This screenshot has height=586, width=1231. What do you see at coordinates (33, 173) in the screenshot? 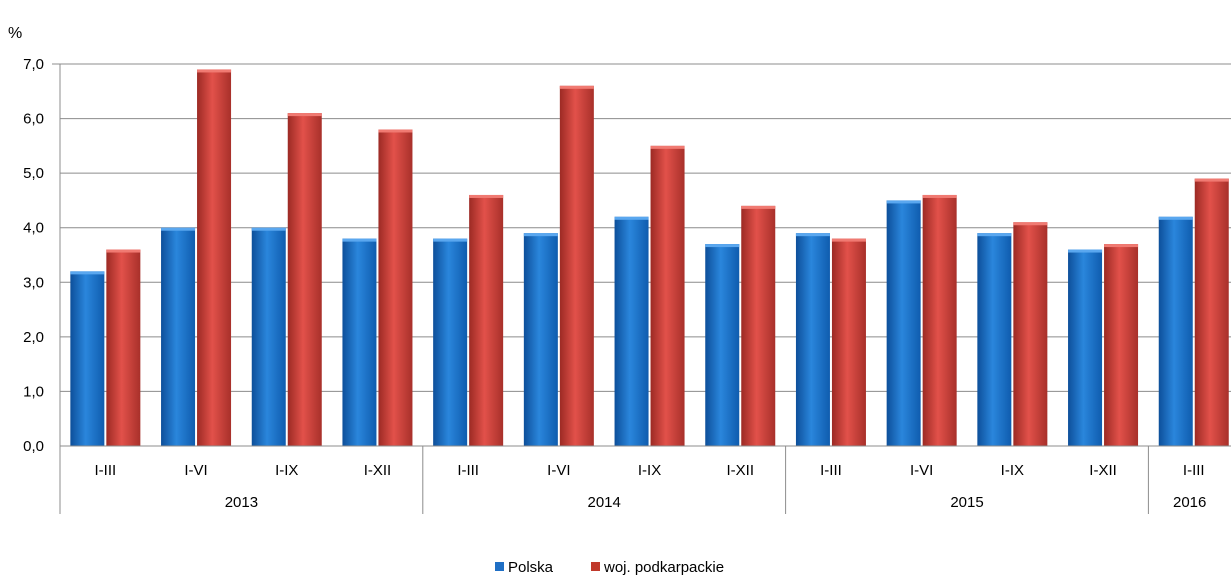
I see `y-tick-label: 5,0` at bounding box center [33, 173].